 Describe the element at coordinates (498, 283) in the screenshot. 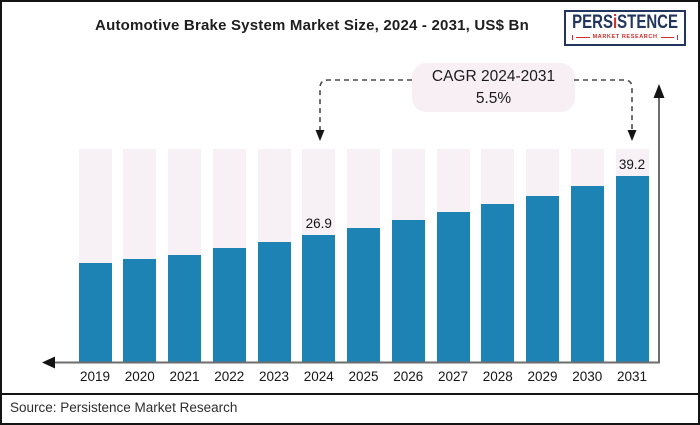

I see `bar-2028` at that location.